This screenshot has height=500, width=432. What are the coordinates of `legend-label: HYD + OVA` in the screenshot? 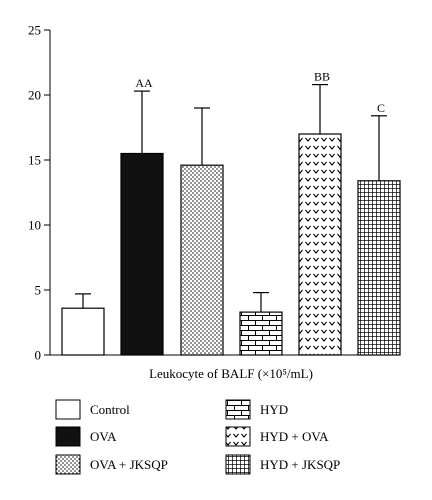 It's located at (294, 436).